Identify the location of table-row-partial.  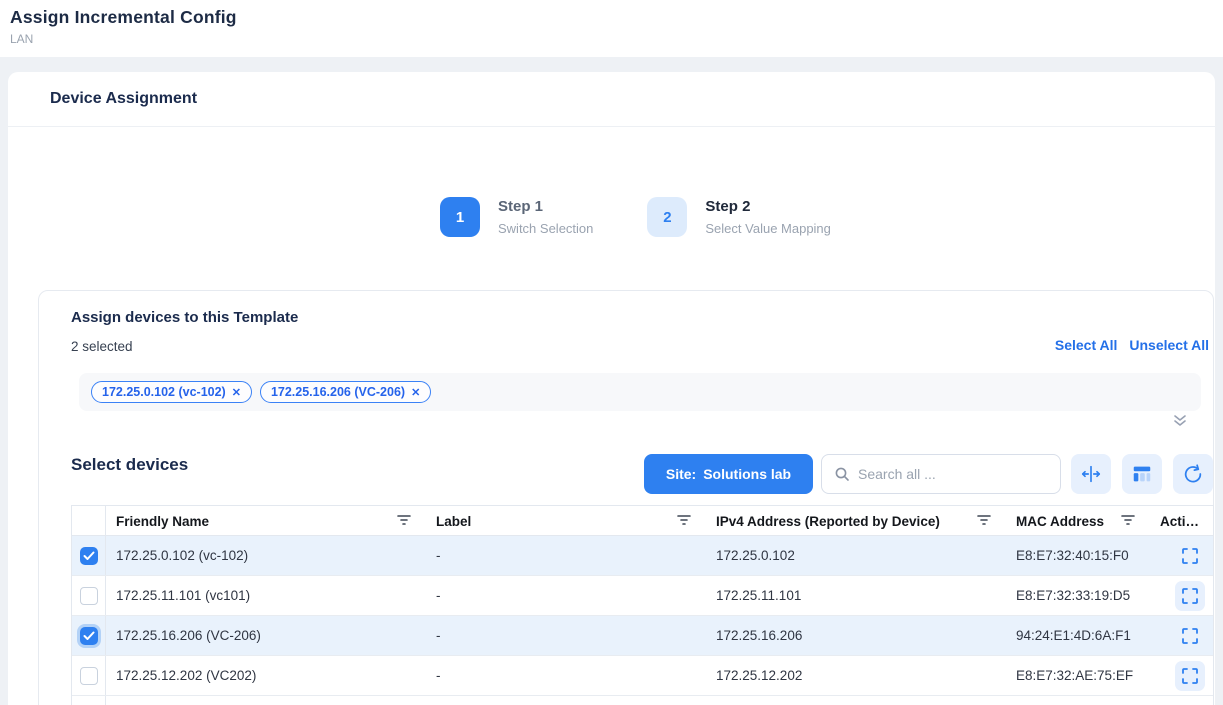
(642, 700).